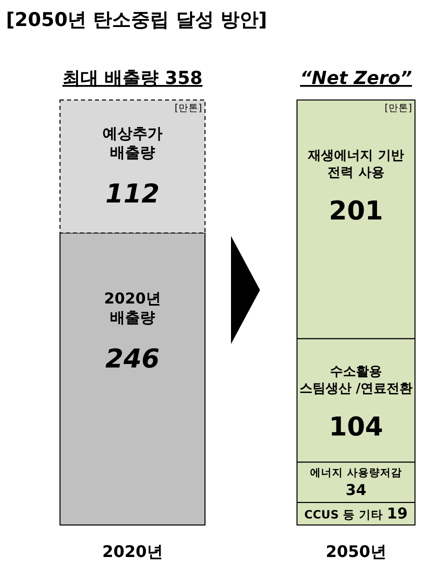 The width and height of the screenshot is (441, 565). I want to click on x-tick-label: 2020년, so click(132, 551).